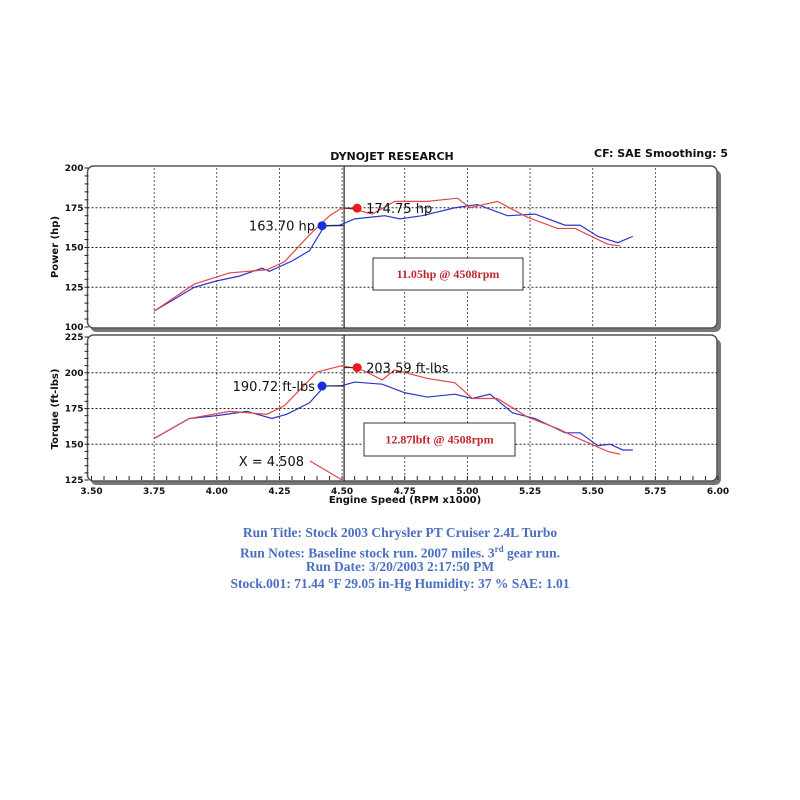  What do you see at coordinates (74, 328) in the screenshot?
I see `y-tick-label: 100` at bounding box center [74, 328].